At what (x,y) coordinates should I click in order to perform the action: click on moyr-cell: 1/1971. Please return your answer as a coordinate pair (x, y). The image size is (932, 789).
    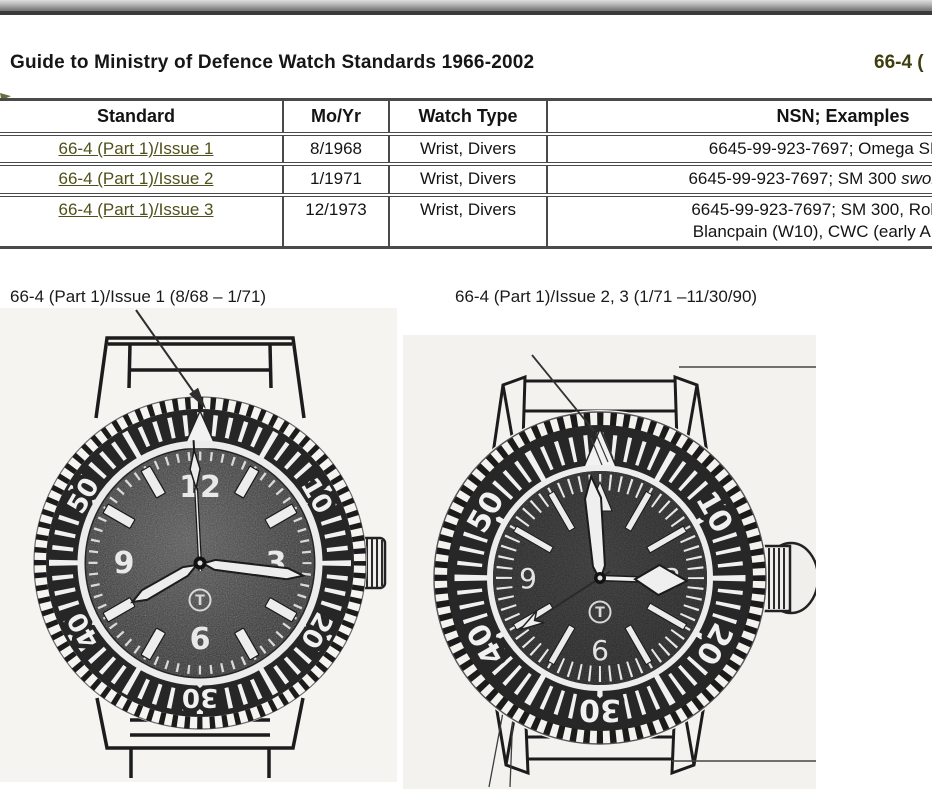
    Looking at the image, I should click on (336, 180).